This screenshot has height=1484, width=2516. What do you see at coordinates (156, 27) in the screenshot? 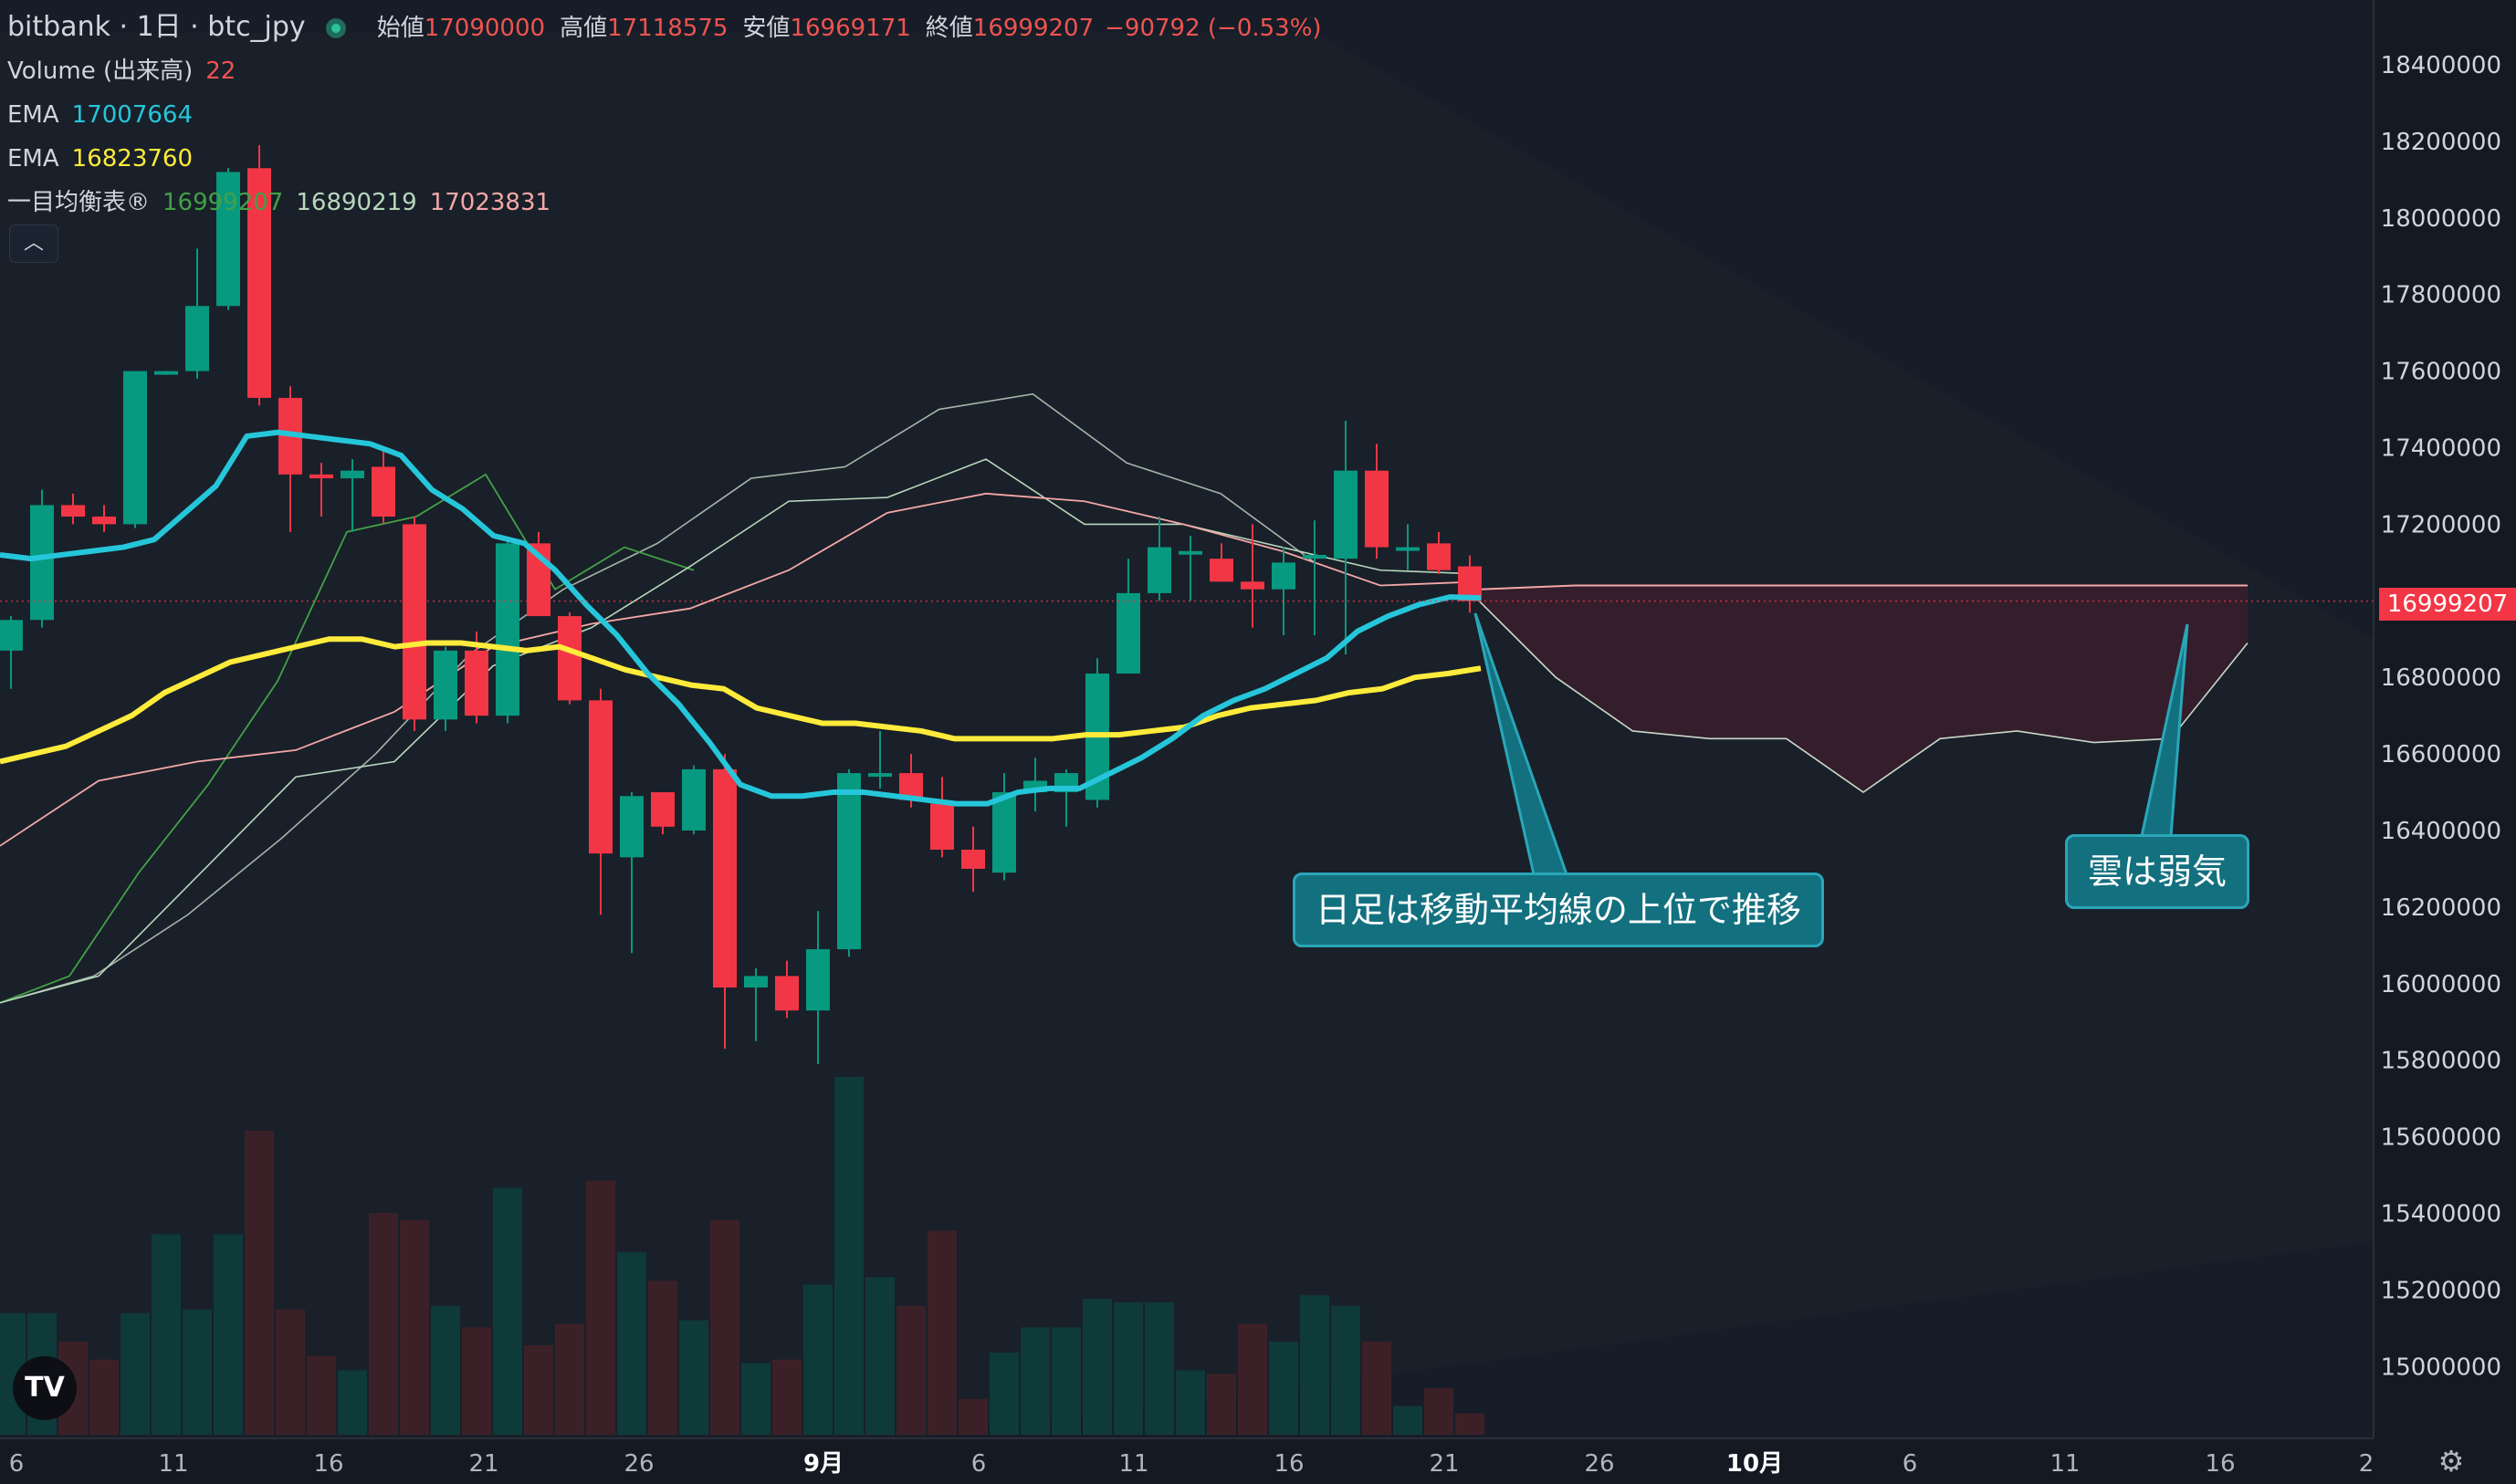
I see `symbol-title: bitbank · 1日 · btc_jpy` at bounding box center [156, 27].